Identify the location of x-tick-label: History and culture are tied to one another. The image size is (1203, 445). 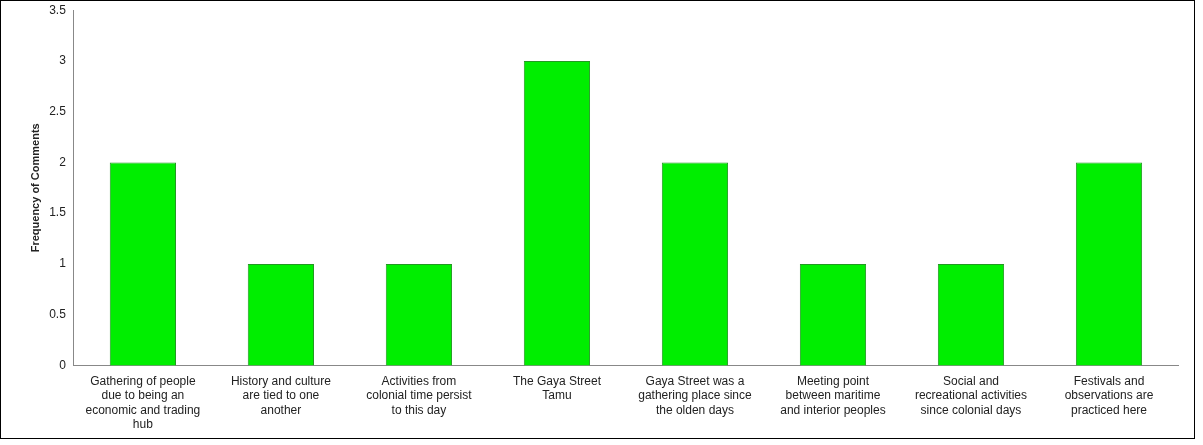
(281, 395).